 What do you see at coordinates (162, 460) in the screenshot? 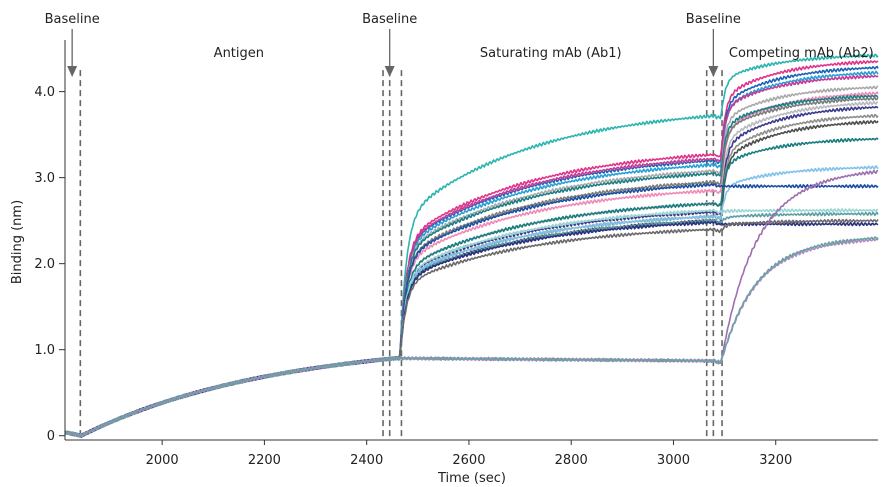
I see `x-tick-label: 2000` at bounding box center [162, 460].